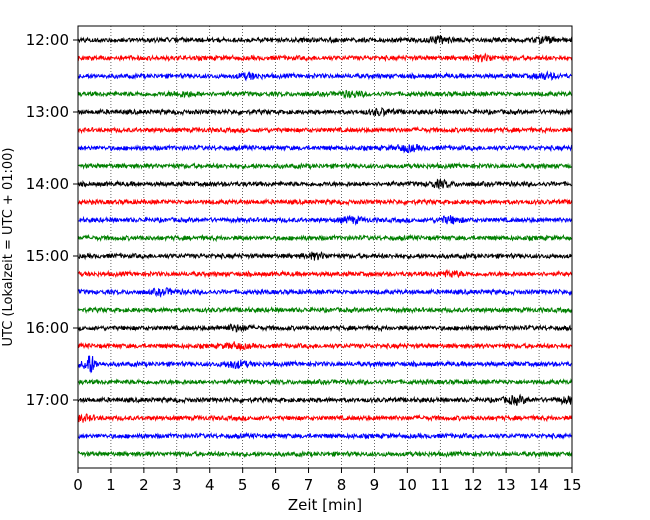 Image resolution: width=650 pixels, height=520 pixels. What do you see at coordinates (571, 485) in the screenshot?
I see `x-tick-label: 15` at bounding box center [571, 485].